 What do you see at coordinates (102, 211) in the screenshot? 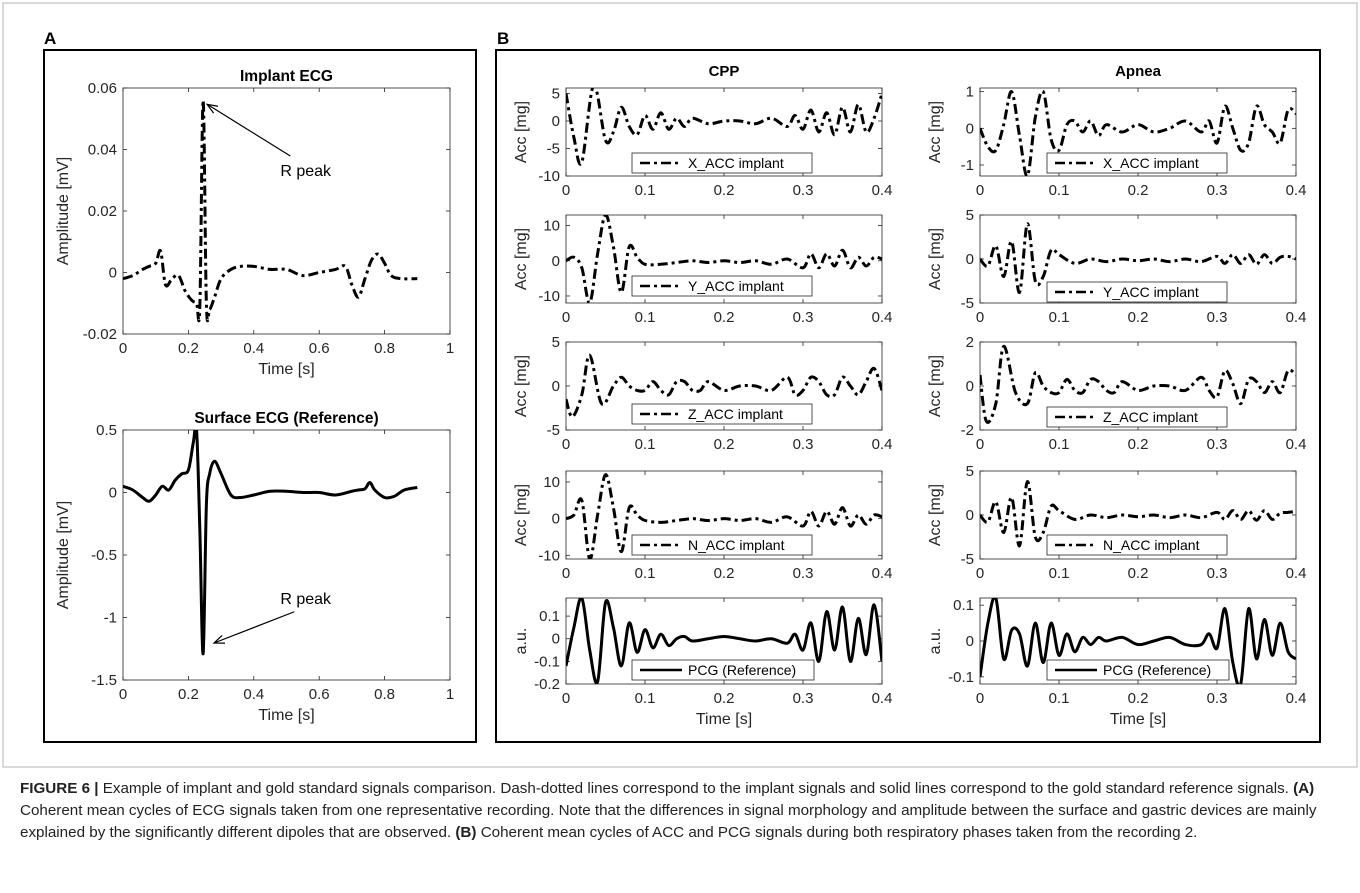
I see `y-tick-label: 0.02` at bounding box center [102, 211].